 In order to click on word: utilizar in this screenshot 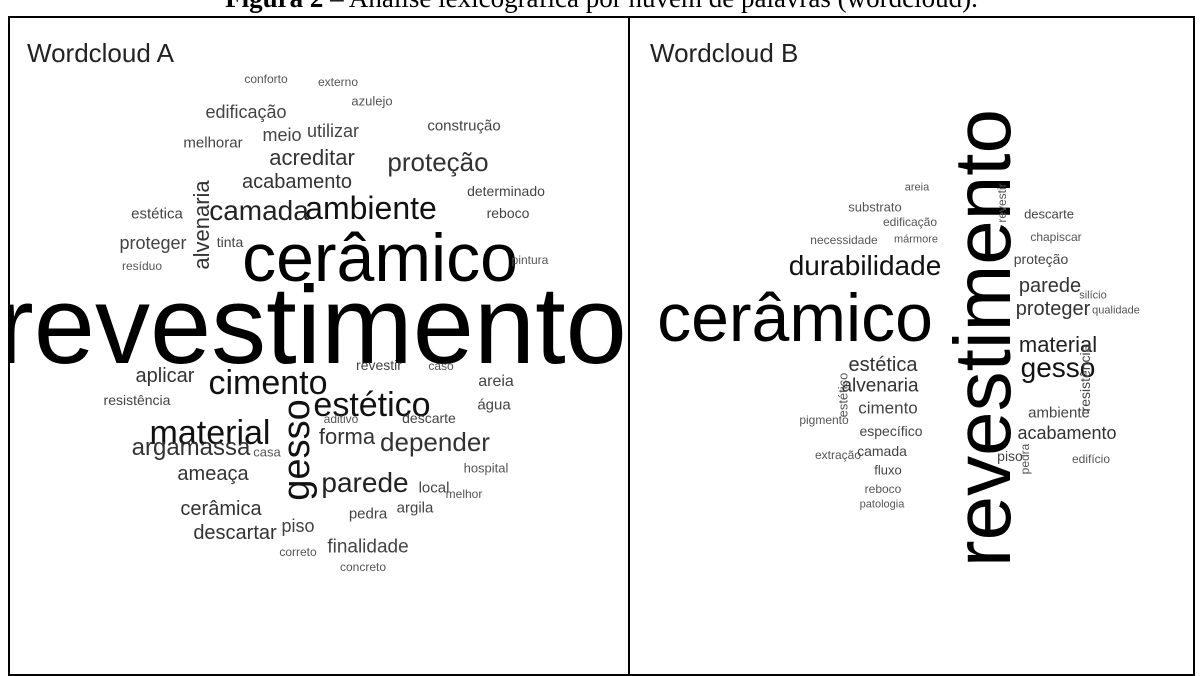, I will do `click(333, 131)`.